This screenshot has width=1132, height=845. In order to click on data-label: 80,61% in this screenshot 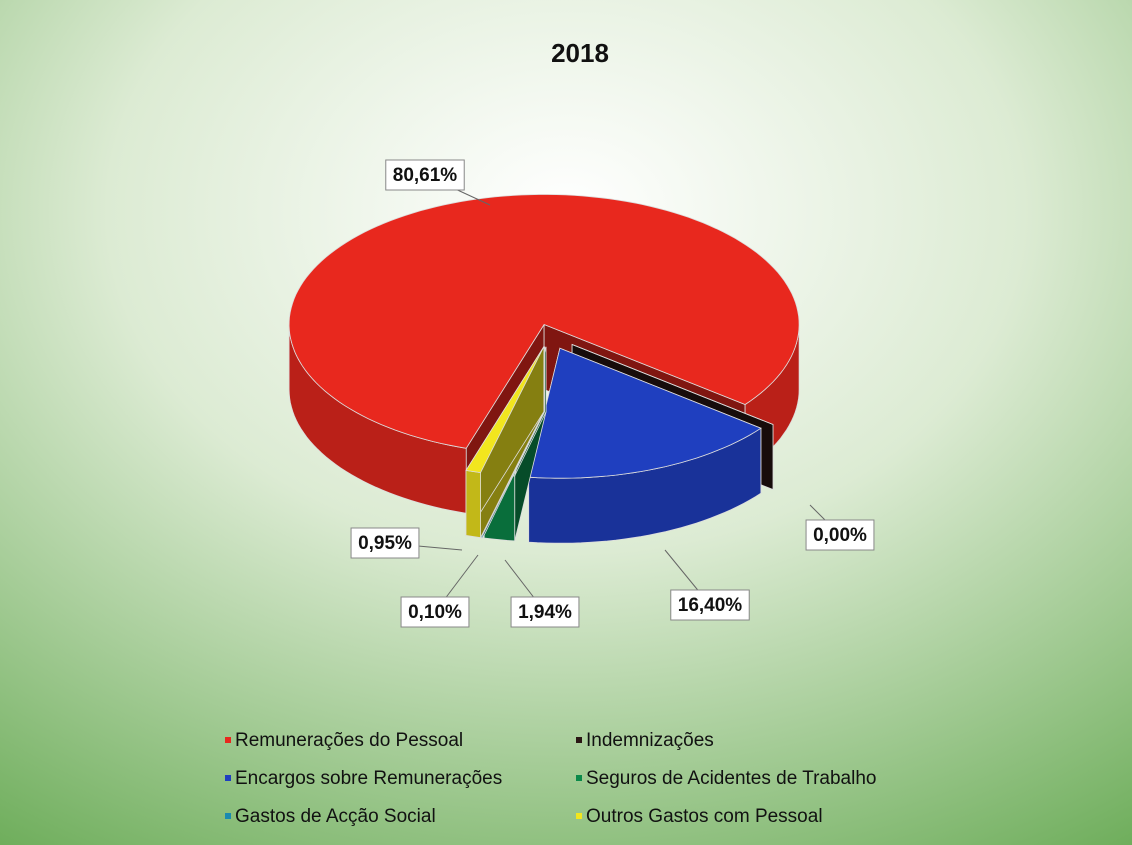, I will do `click(425, 175)`.